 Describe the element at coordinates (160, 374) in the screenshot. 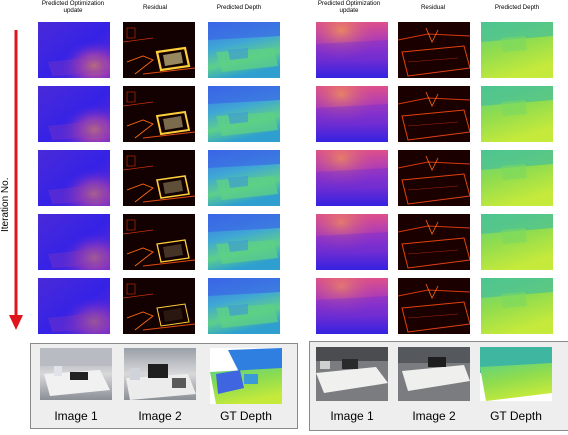

I see `image2-left` at that location.